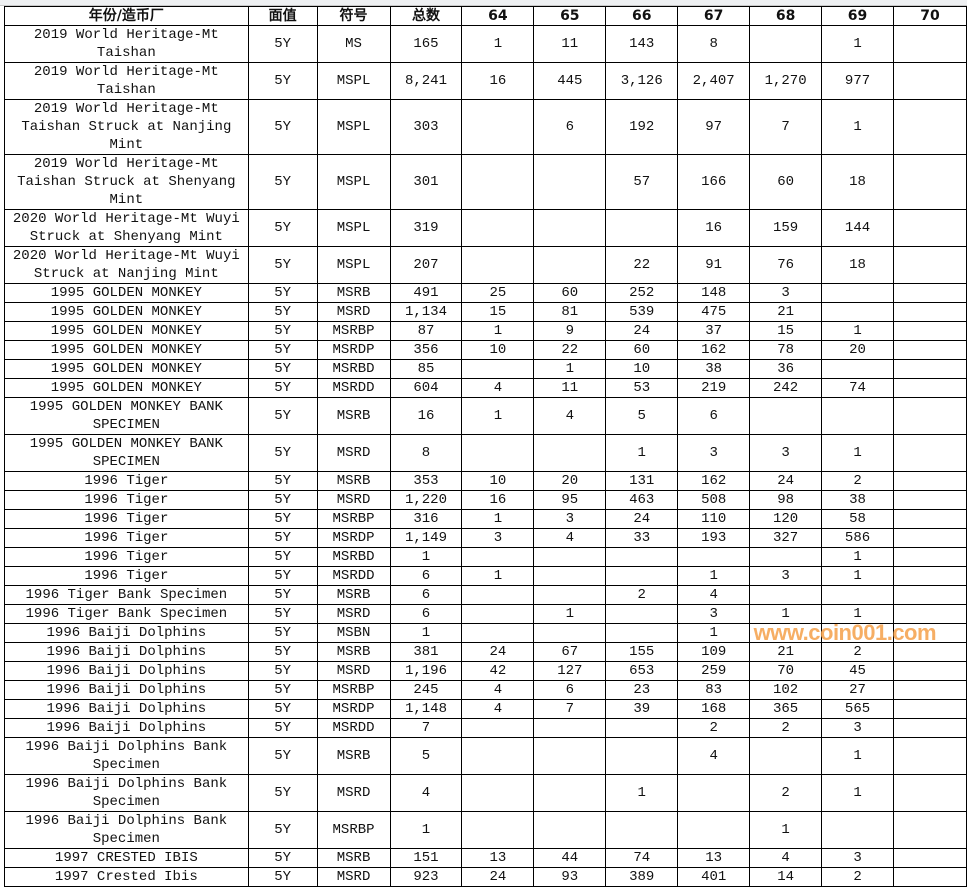  I want to click on table-cell: 42, so click(498, 671).